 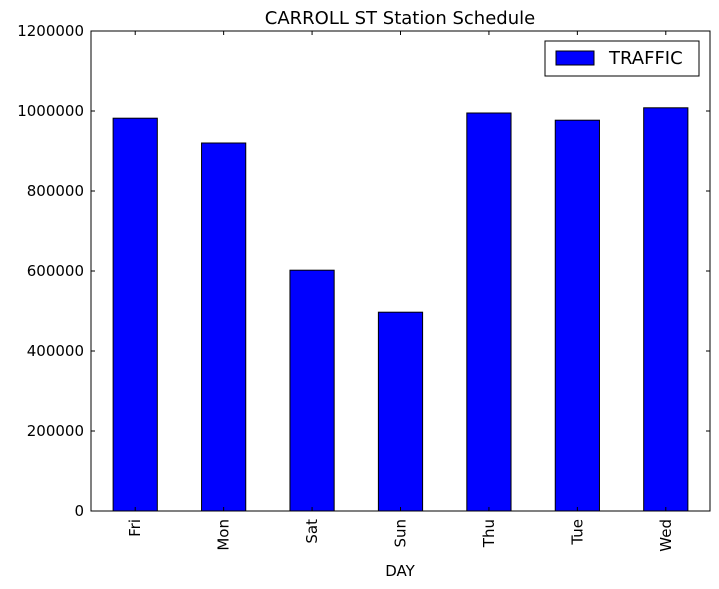 I want to click on x-tick-label: Sat, so click(x=312, y=531).